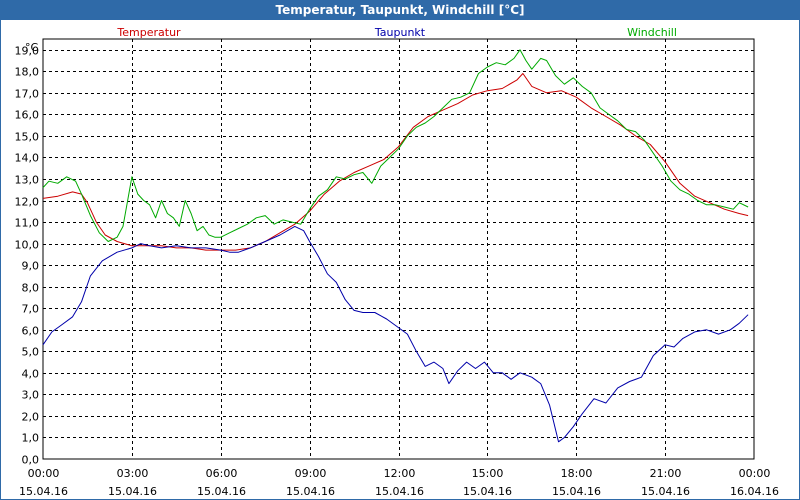  Describe the element at coordinates (27, 158) in the screenshot. I see `y-tick-label: 14,0` at that location.